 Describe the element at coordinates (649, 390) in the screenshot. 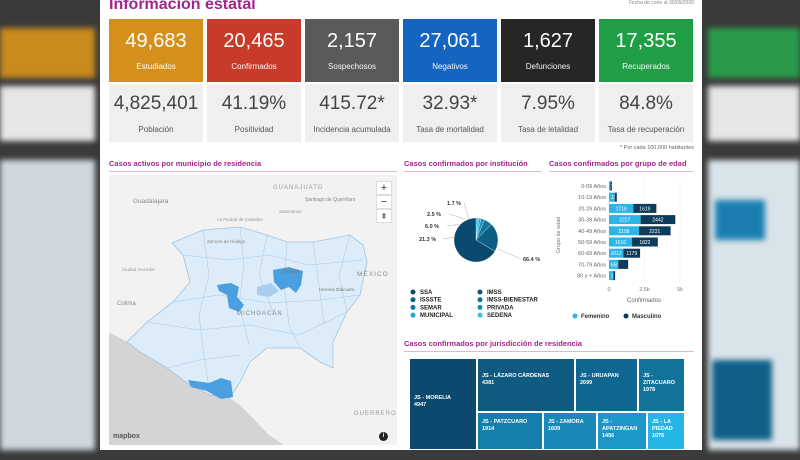

I see `jurisdiction-value: 1978` at that location.